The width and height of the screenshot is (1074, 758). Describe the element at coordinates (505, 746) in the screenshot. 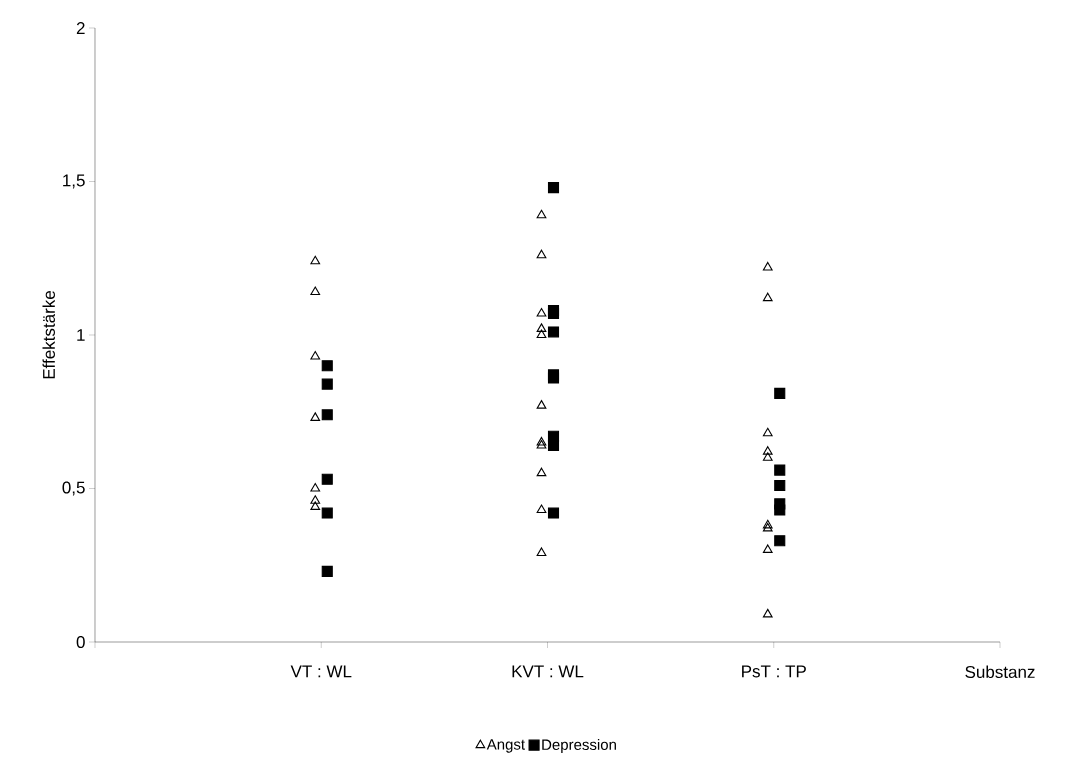

I see `legend-label: Angst` at that location.